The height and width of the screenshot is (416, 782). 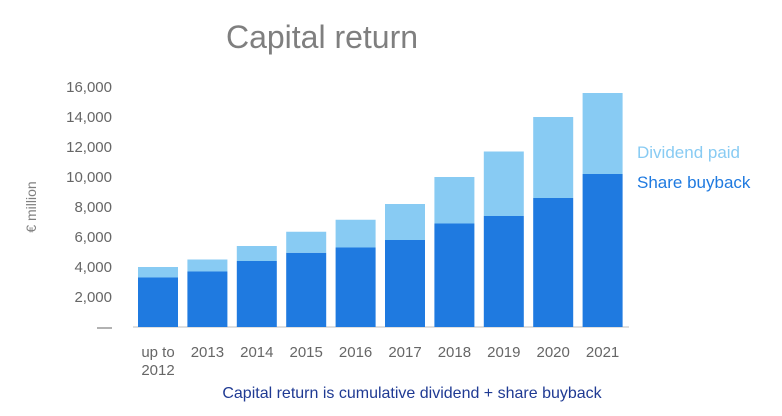 I want to click on chart-title: Capital return, so click(x=322, y=37).